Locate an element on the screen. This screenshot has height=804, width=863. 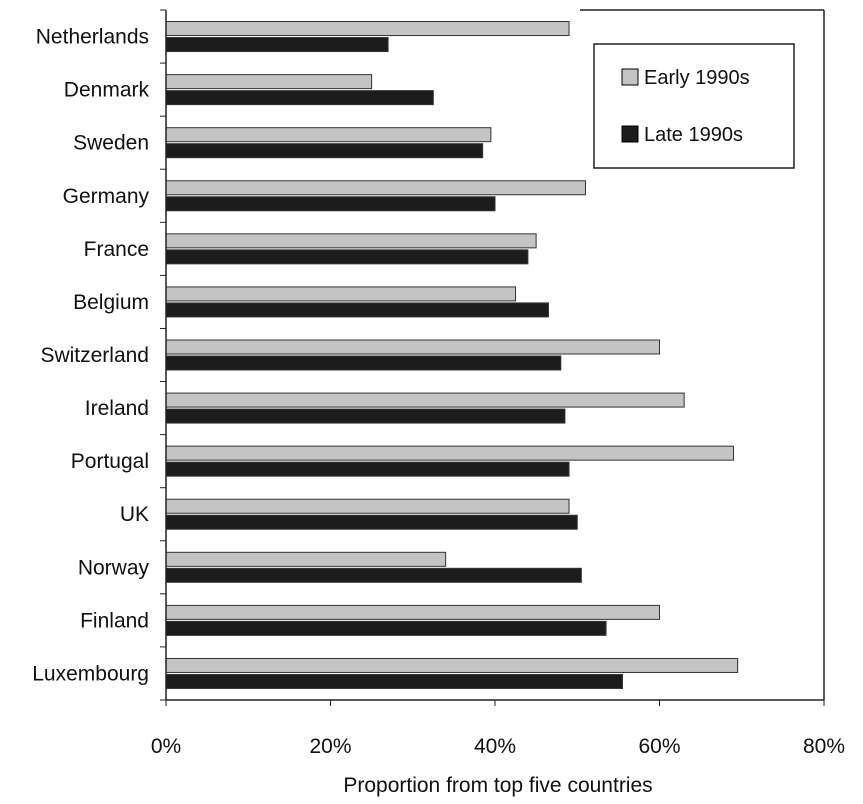
bar-netherlands-early-1990s is located at coordinates (367, 29).